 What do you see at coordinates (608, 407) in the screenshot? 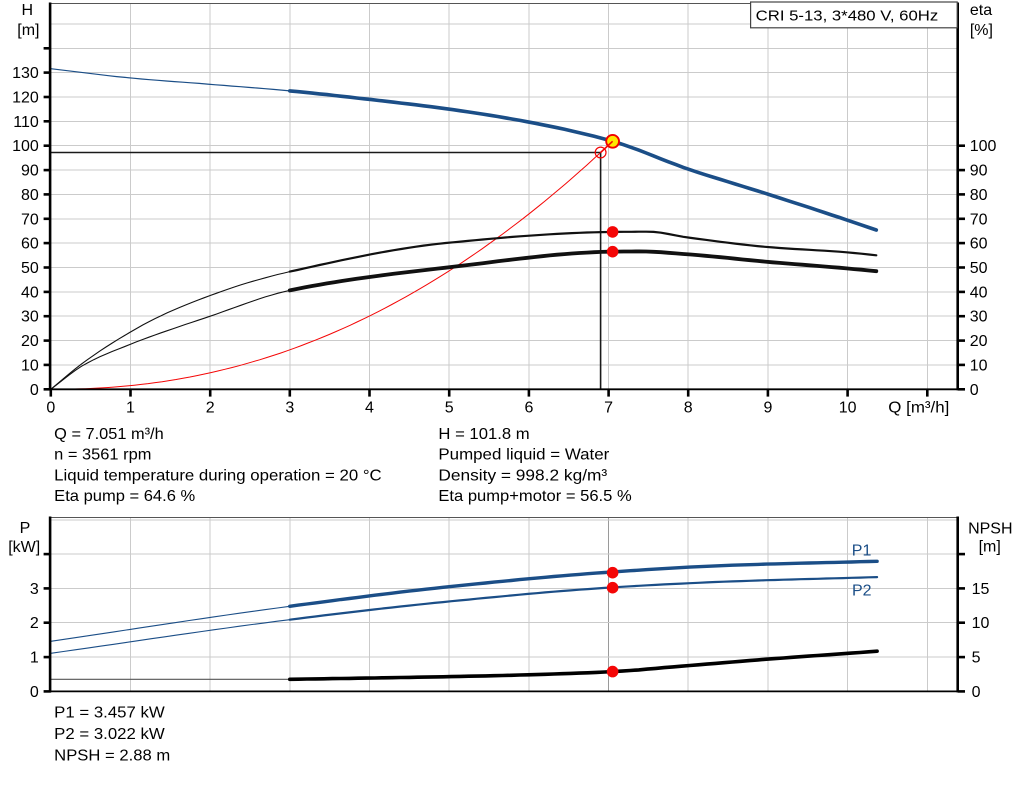
I see `svg-text: 7` at bounding box center [608, 407].